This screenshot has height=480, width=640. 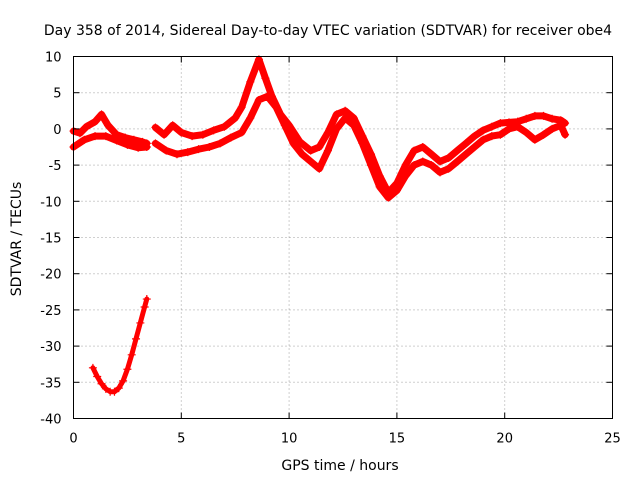 I want to click on x-tick-label: 20, so click(x=504, y=439).